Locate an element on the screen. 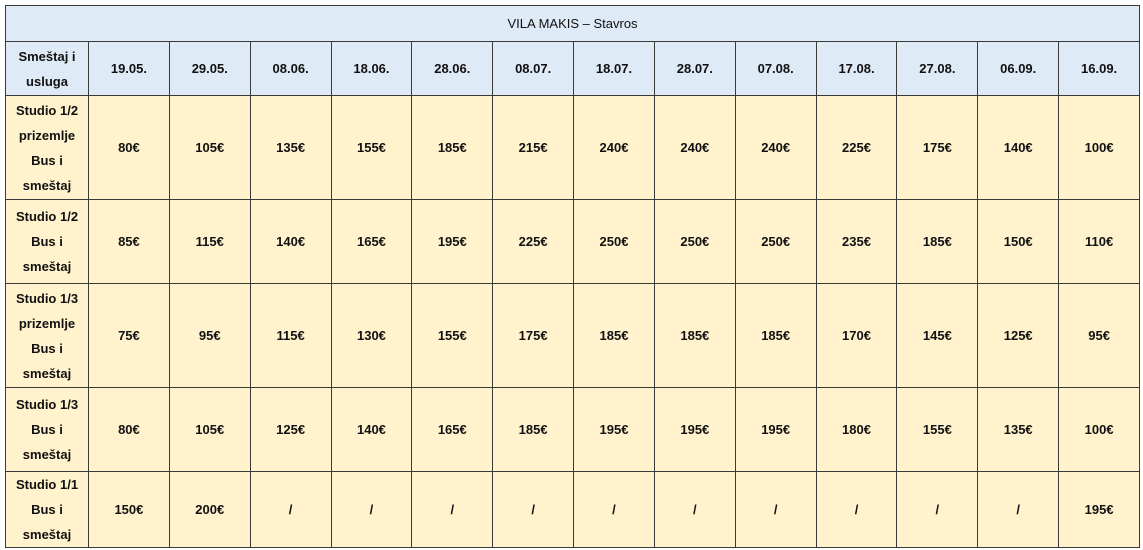  date-header: 28.07. is located at coordinates (694, 68).